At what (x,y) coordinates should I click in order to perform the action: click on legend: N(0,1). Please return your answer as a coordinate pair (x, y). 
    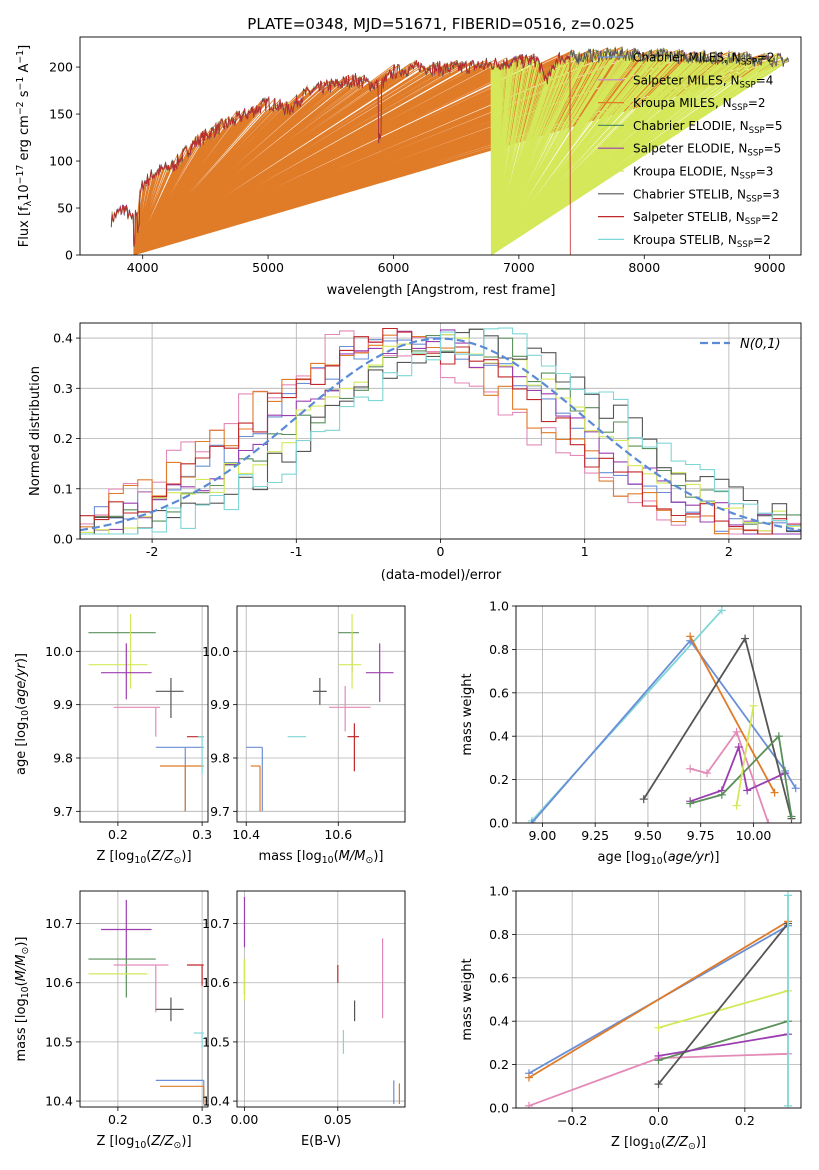
    Looking at the image, I should click on (740, 344).